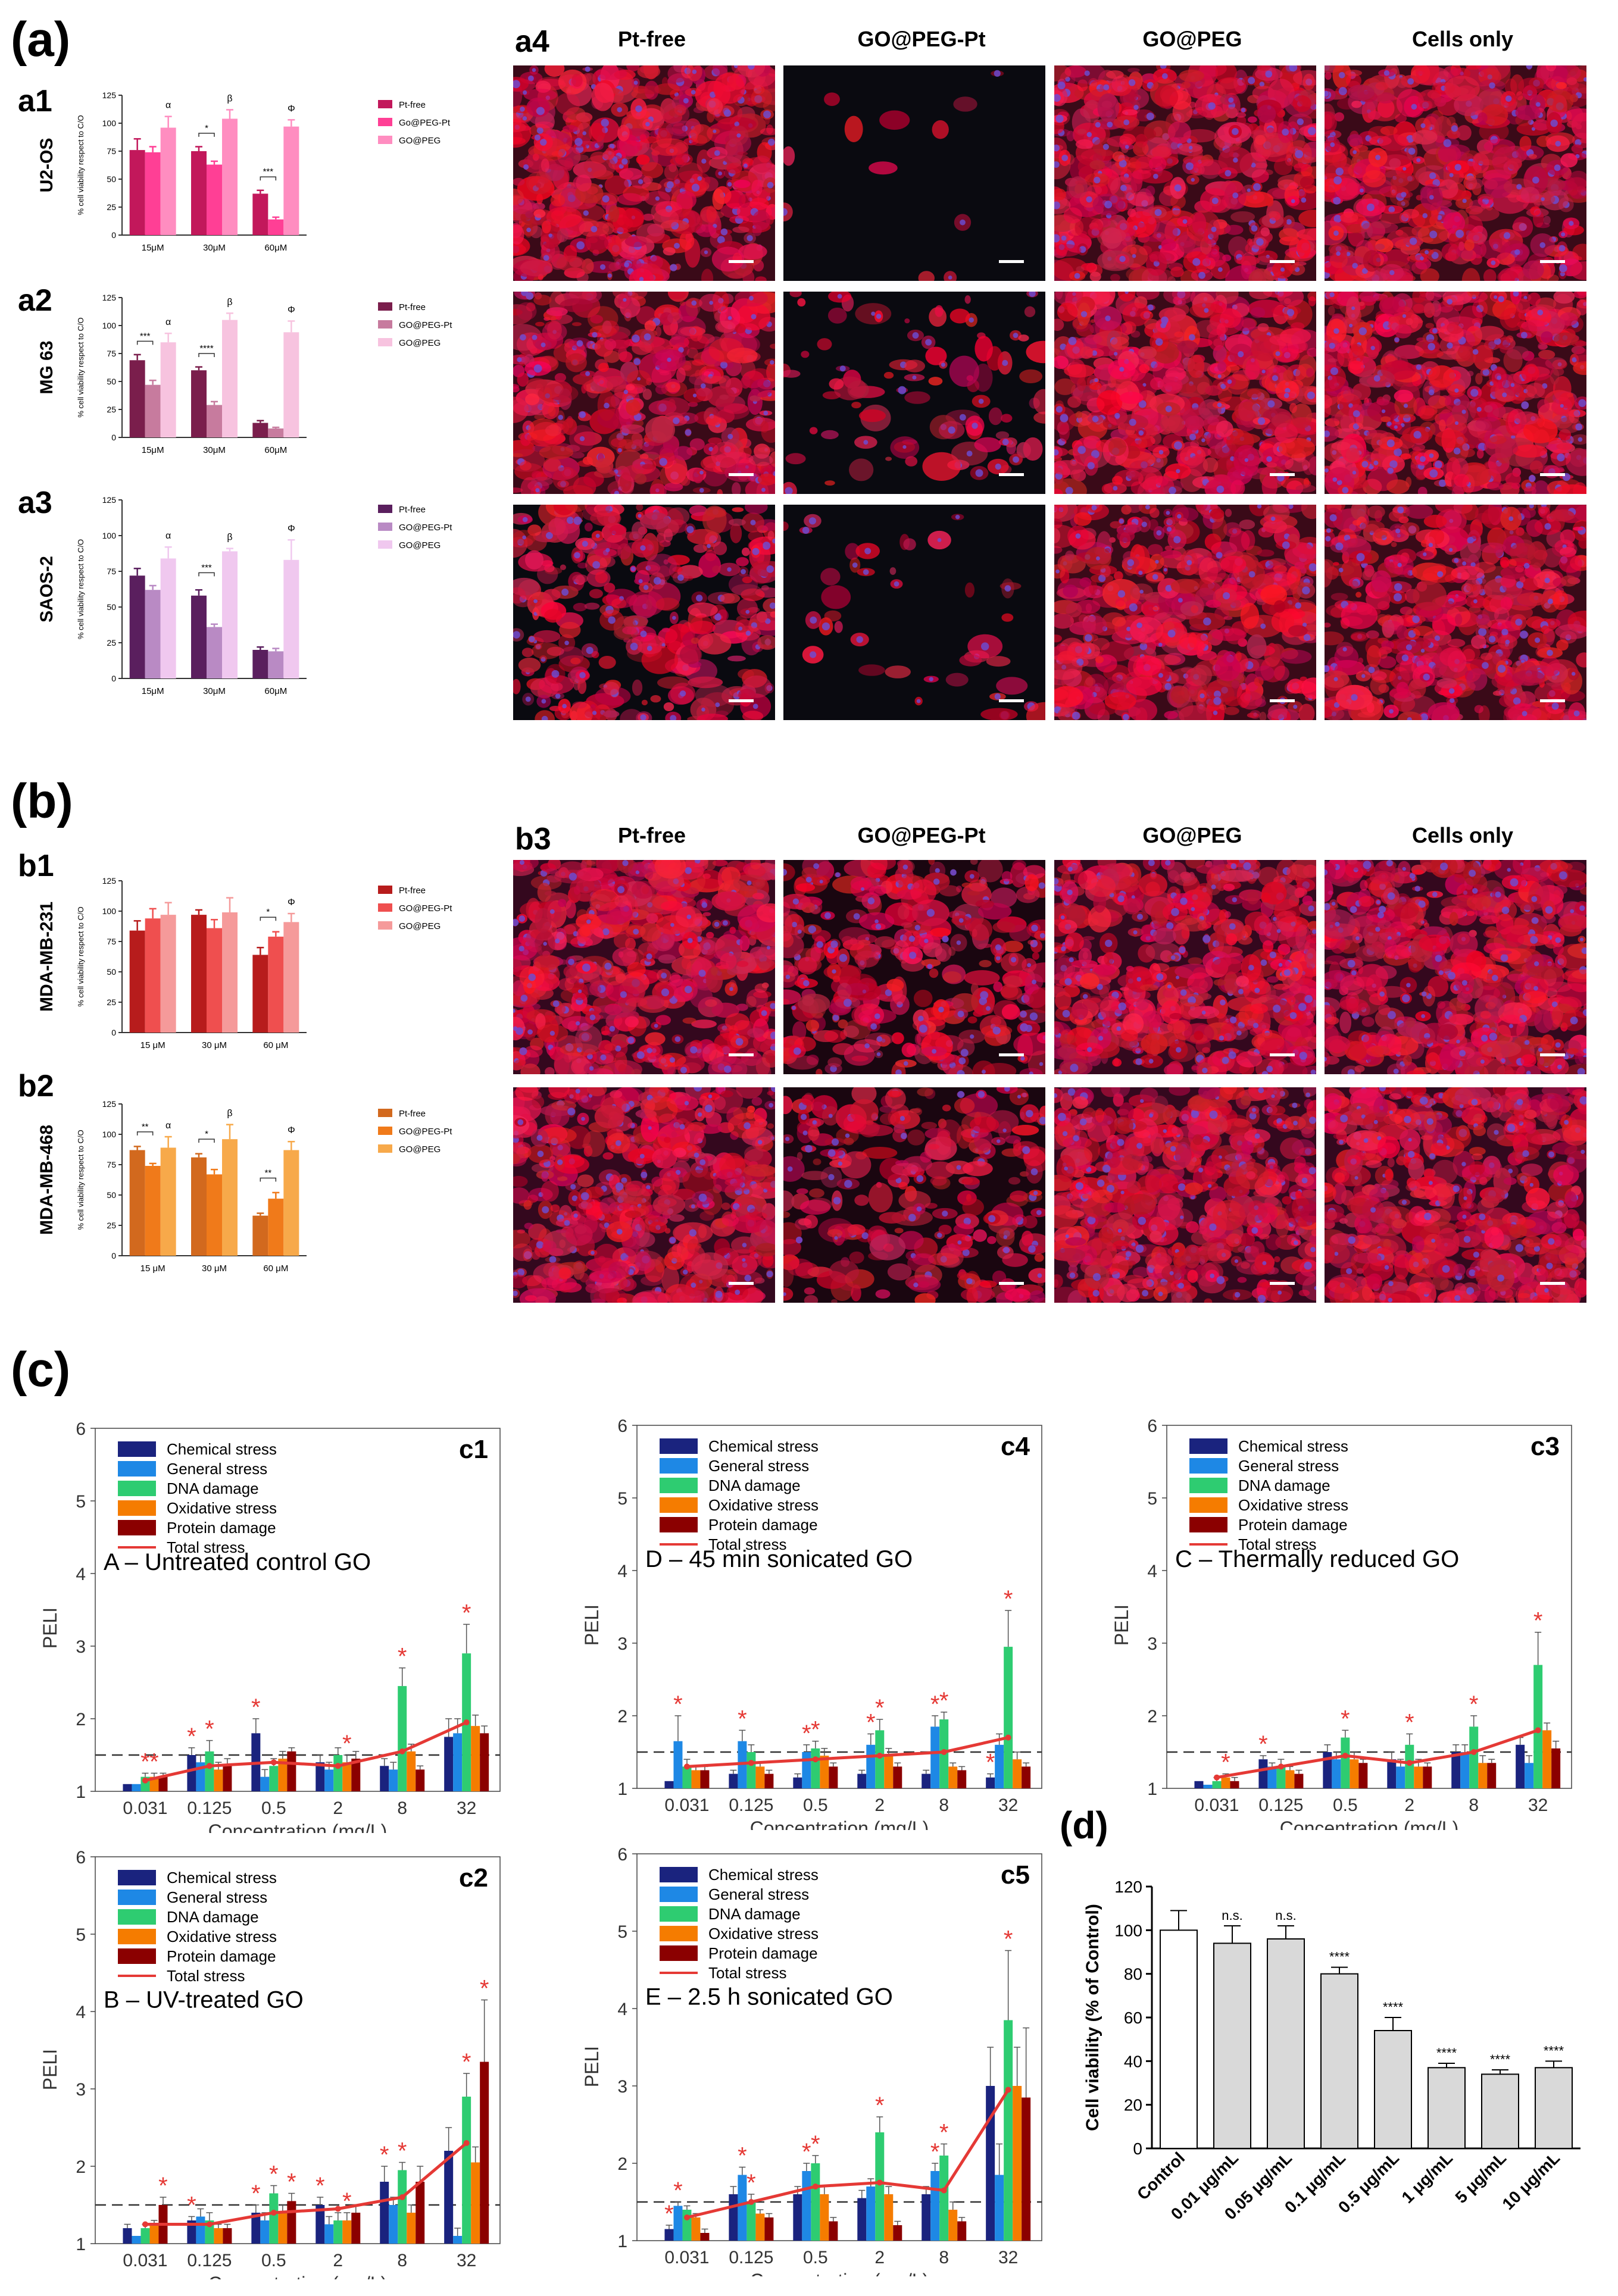 This screenshot has height=2296, width=1618. What do you see at coordinates (1282, 261) in the screenshot?
I see `scale-bar` at bounding box center [1282, 261].